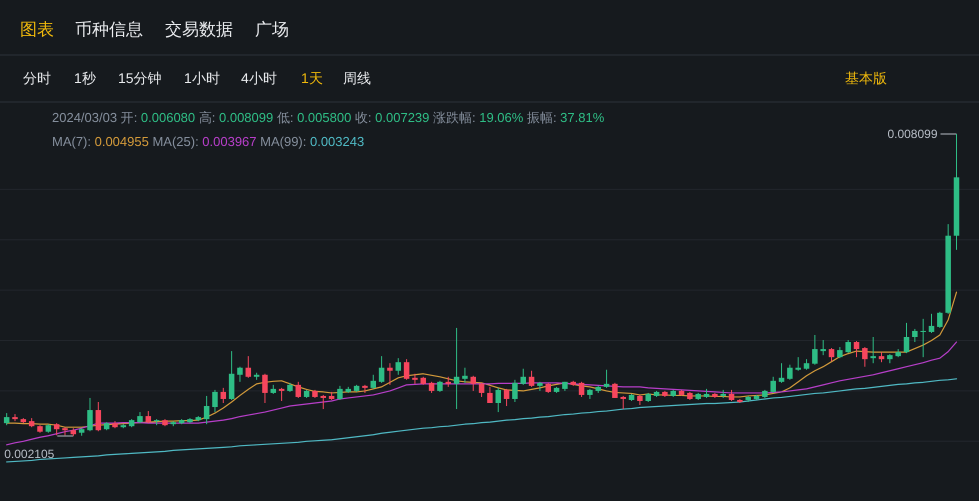 The width and height of the screenshot is (979, 501). Describe the element at coordinates (109, 29) in the screenshot. I see `text: 币种信息` at that location.